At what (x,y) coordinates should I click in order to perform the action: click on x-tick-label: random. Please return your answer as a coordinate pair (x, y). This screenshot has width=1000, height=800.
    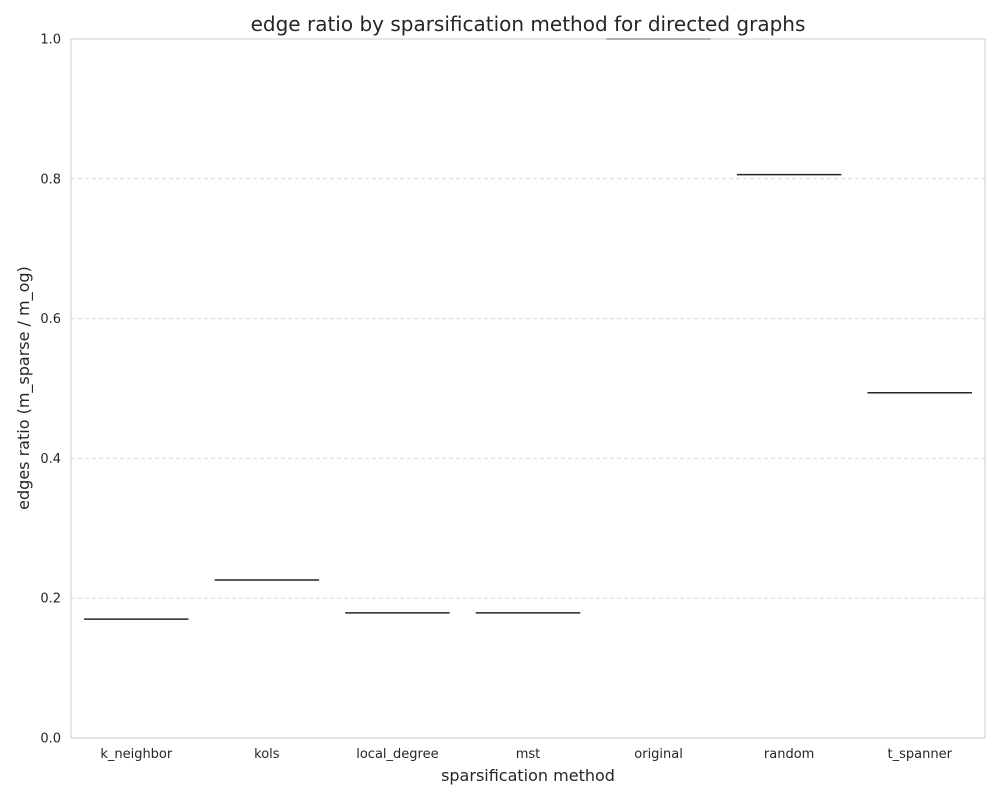
    Looking at the image, I should click on (789, 754).